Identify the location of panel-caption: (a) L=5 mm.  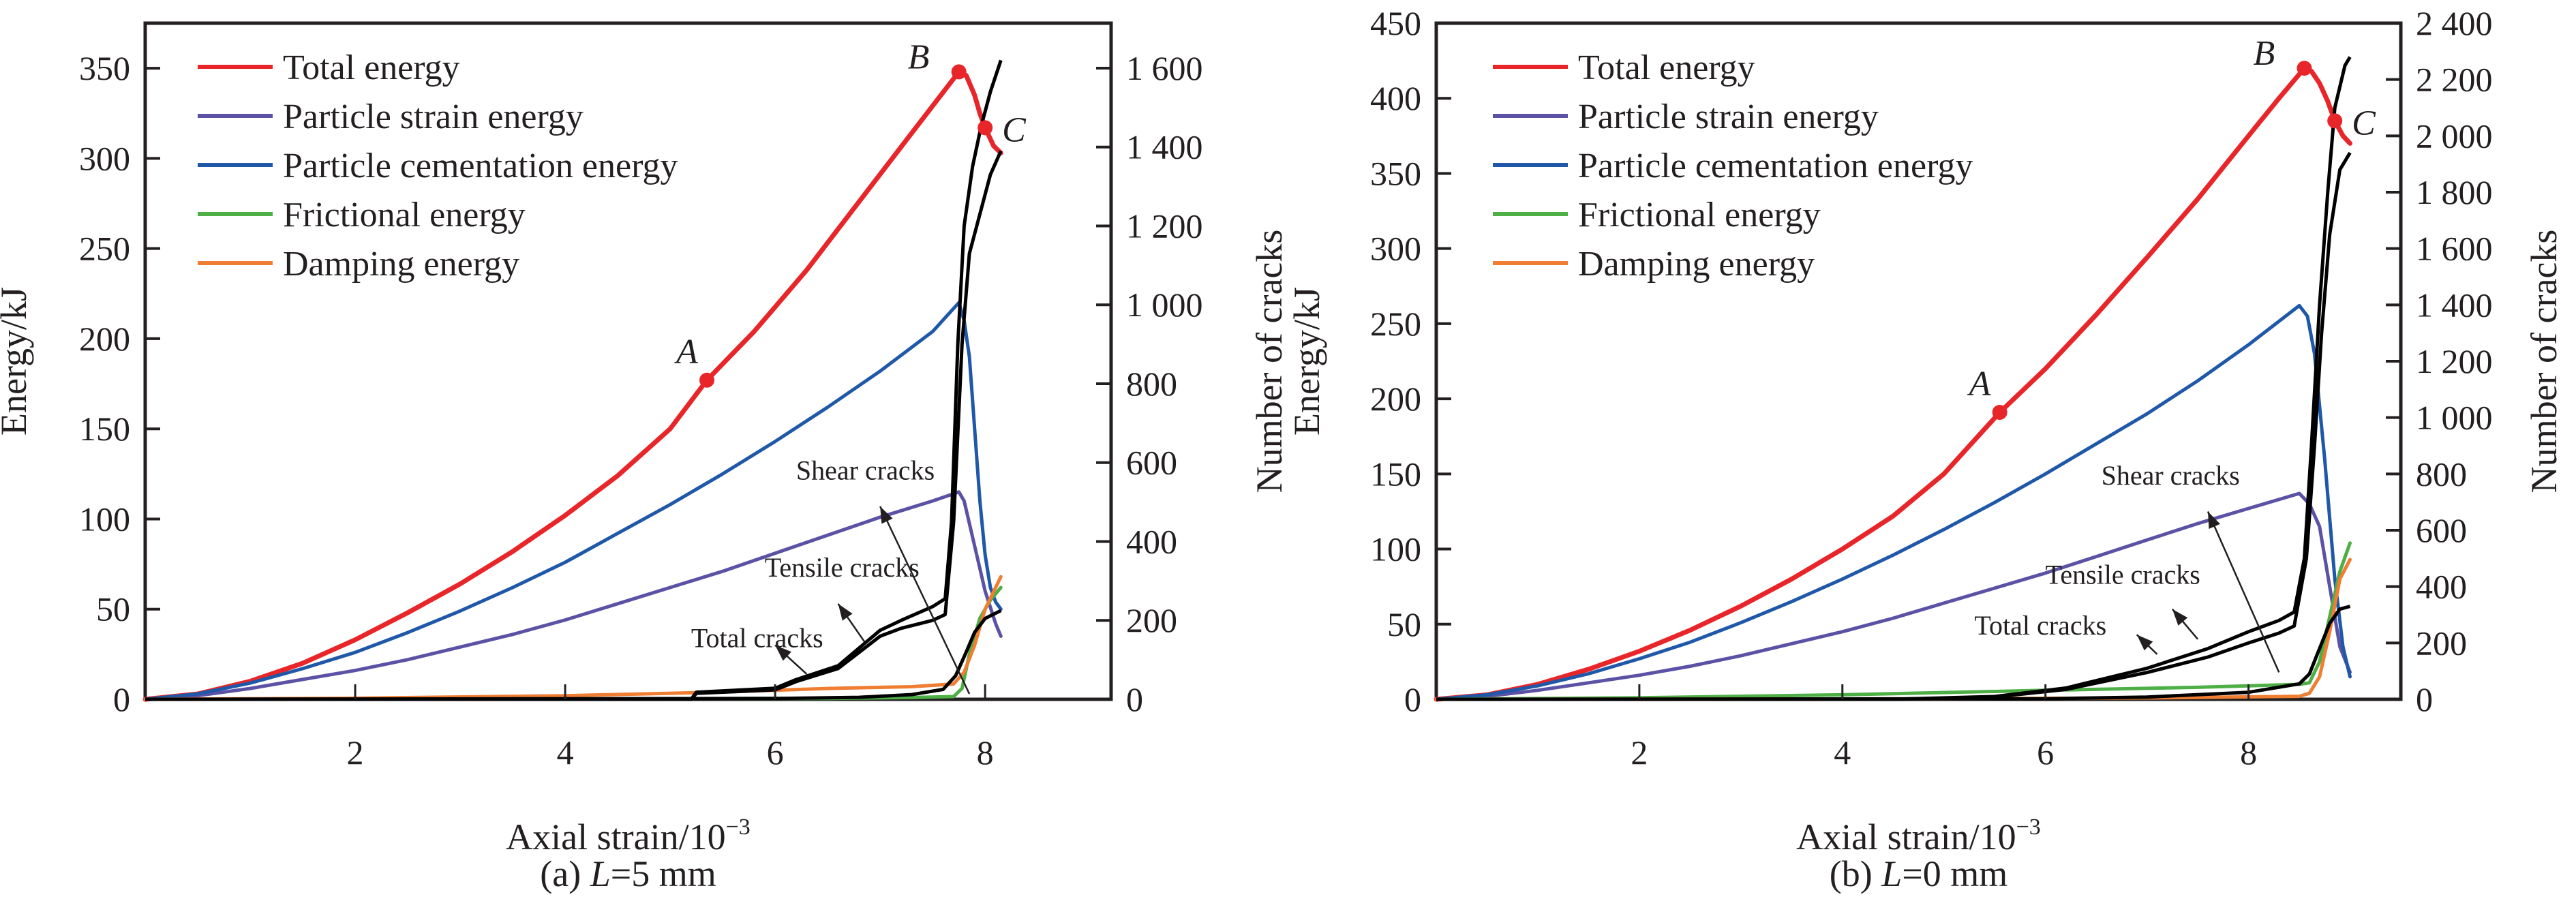
(628, 873).